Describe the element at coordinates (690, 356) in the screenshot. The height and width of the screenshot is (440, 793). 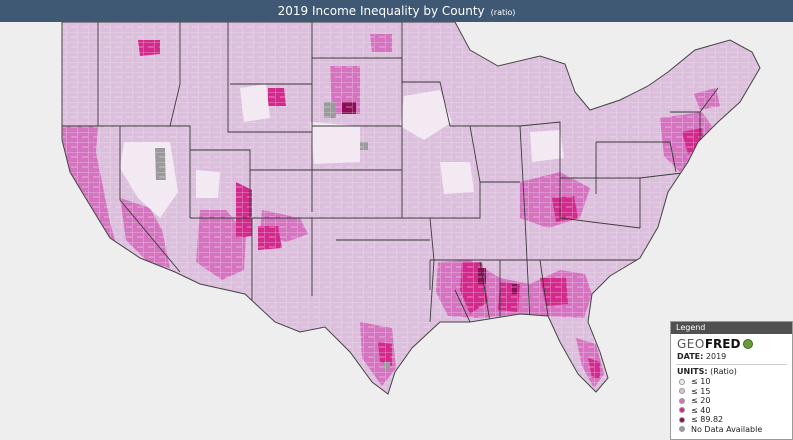
I see `date-label: DATE:` at that location.